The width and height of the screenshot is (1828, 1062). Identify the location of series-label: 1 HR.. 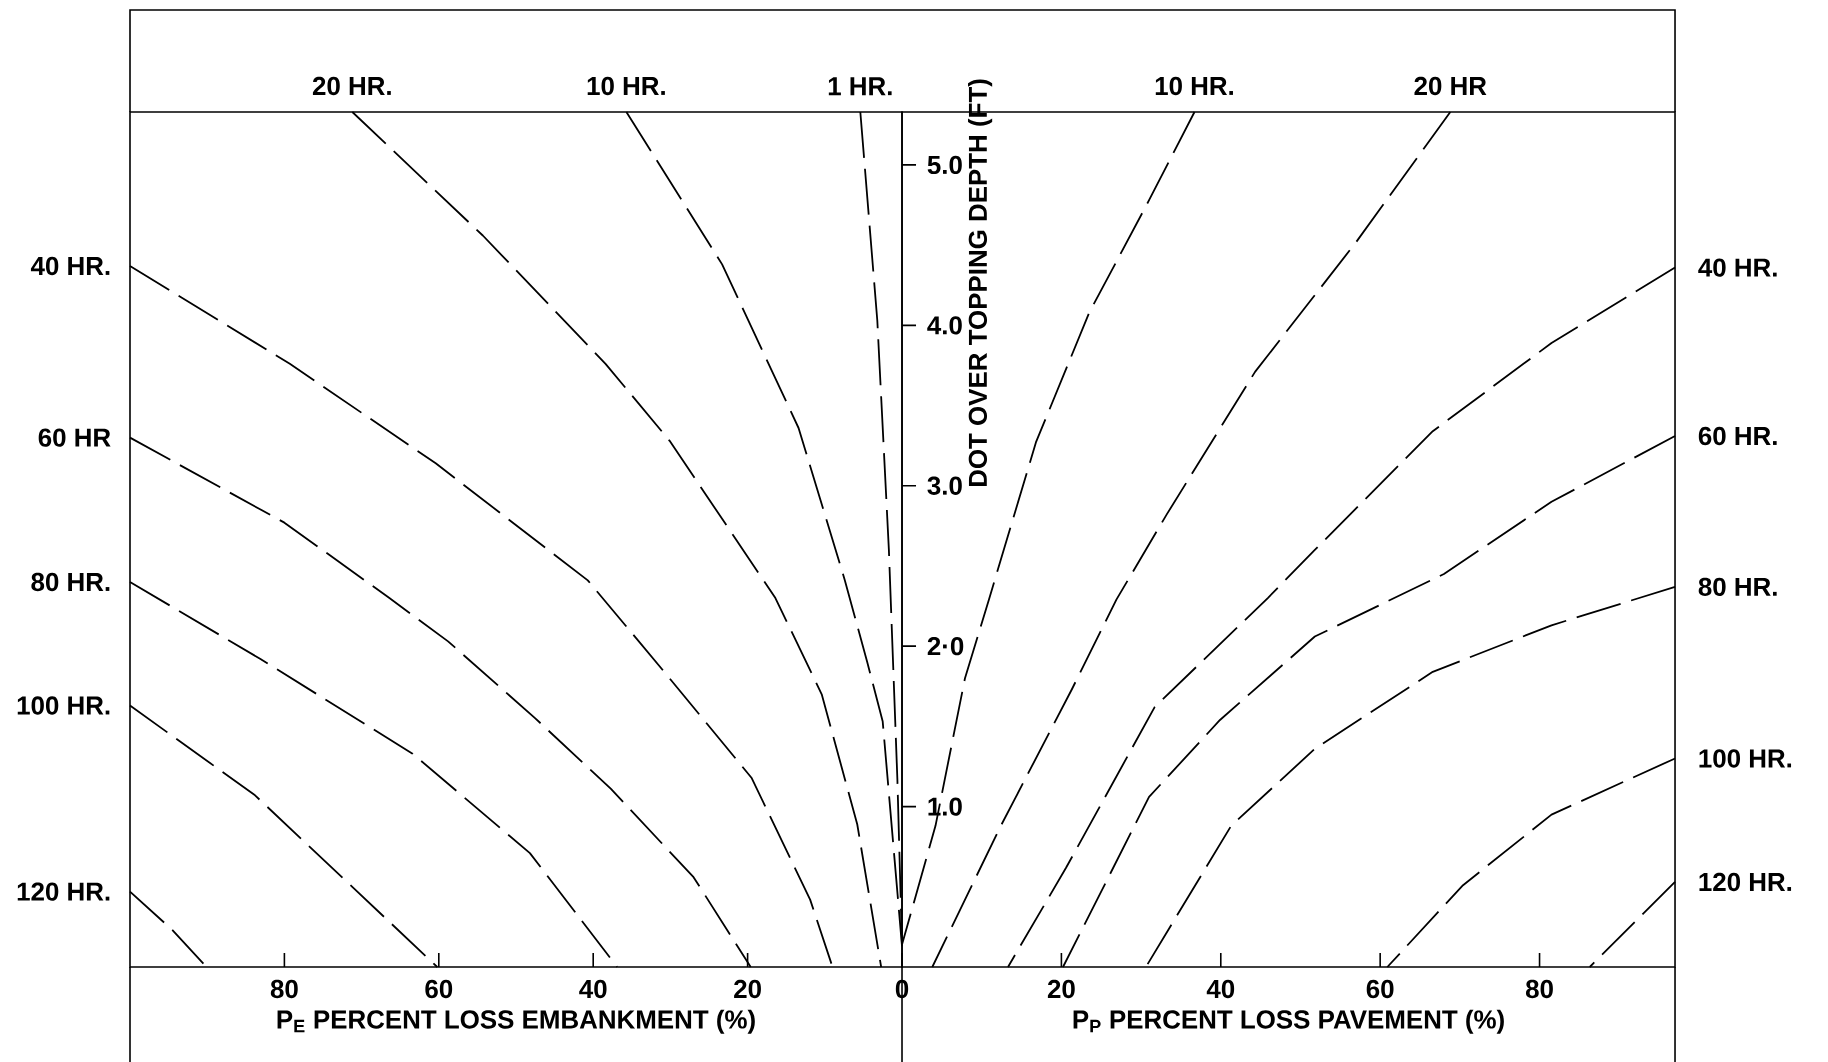
(860, 86).